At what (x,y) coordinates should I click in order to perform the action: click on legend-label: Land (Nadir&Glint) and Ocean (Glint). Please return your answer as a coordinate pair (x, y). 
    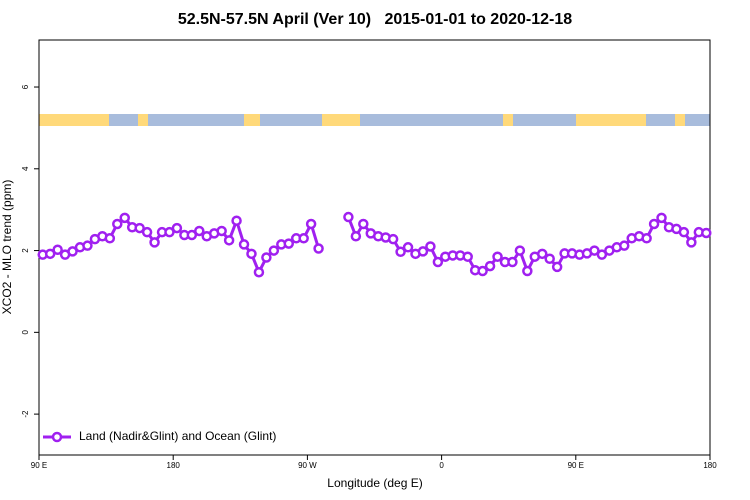
    Looking at the image, I should click on (177, 436).